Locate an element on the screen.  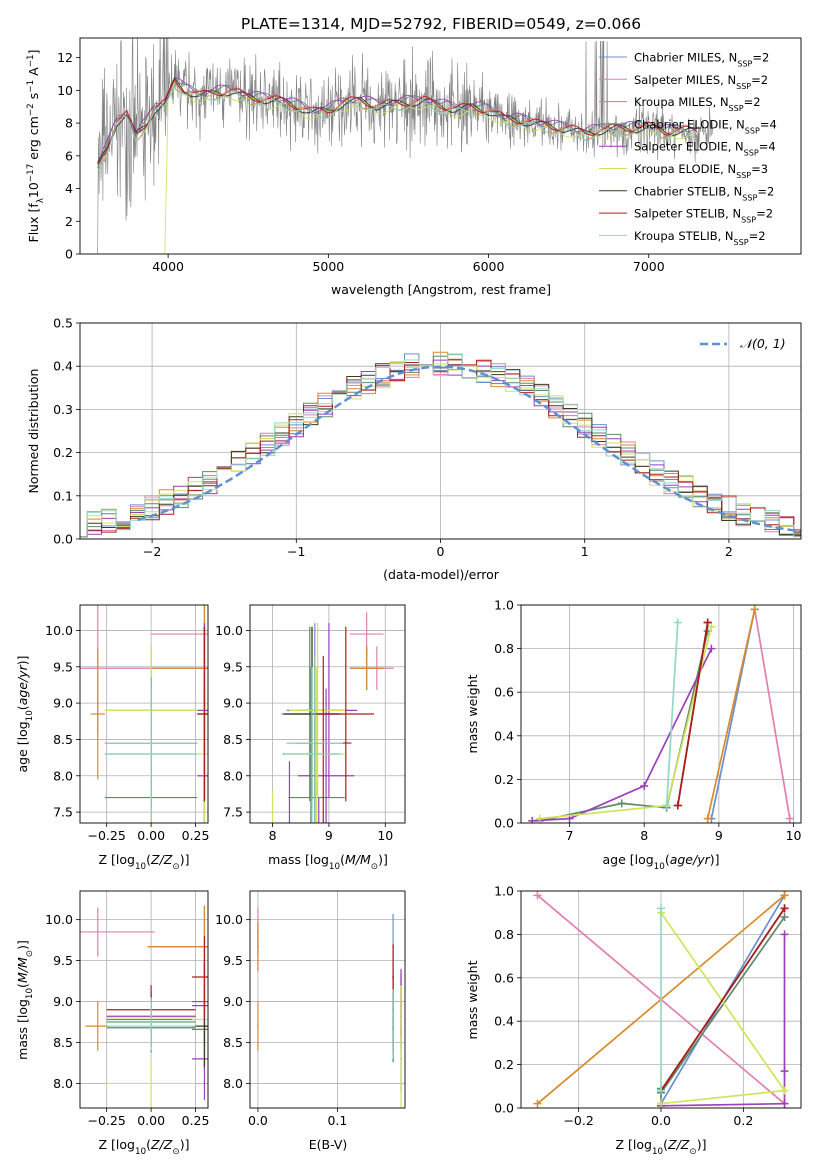
plot-area-age-mass is located at coordinates (332, 717).